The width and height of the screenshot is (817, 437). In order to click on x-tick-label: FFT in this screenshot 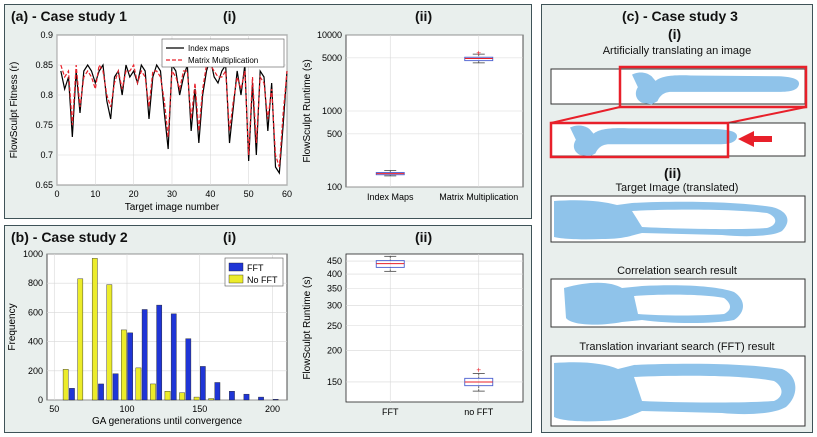, I will do `click(390, 412)`.